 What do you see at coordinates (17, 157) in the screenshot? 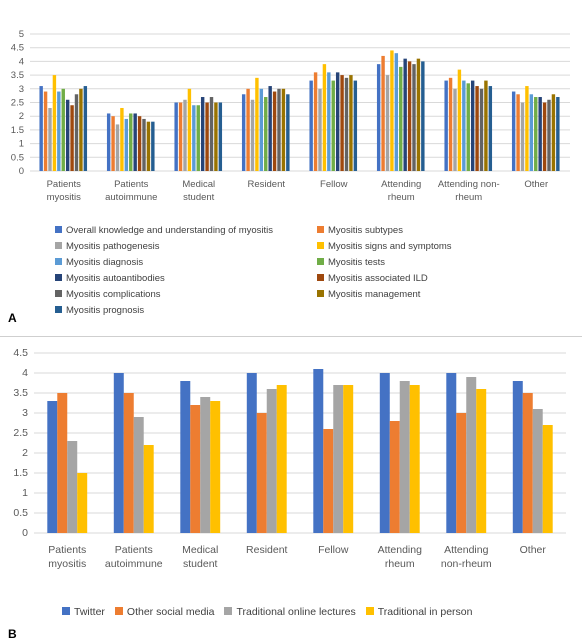
I see `y-tick-label: 0.5` at bounding box center [17, 157].